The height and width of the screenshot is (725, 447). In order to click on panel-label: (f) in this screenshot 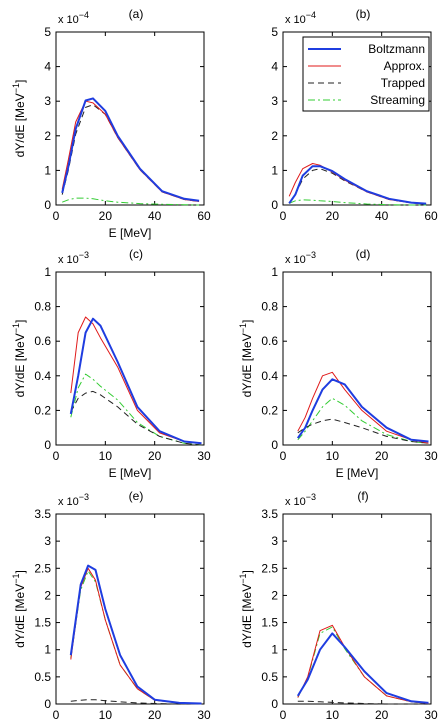, I will do `click(362, 496)`.